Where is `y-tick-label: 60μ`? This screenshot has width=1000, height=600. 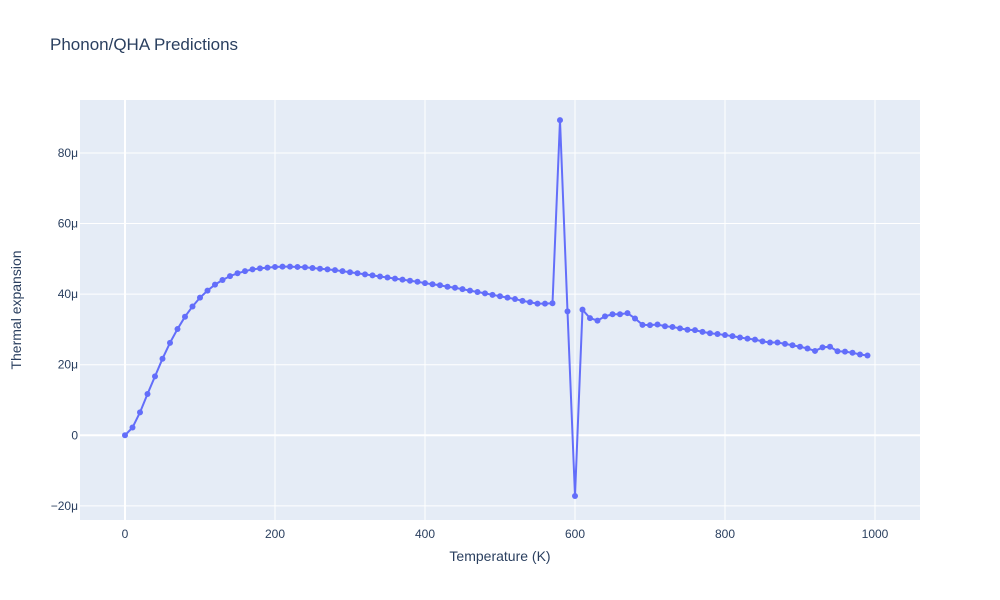 y-tick-label: 60μ is located at coordinates (68, 224).